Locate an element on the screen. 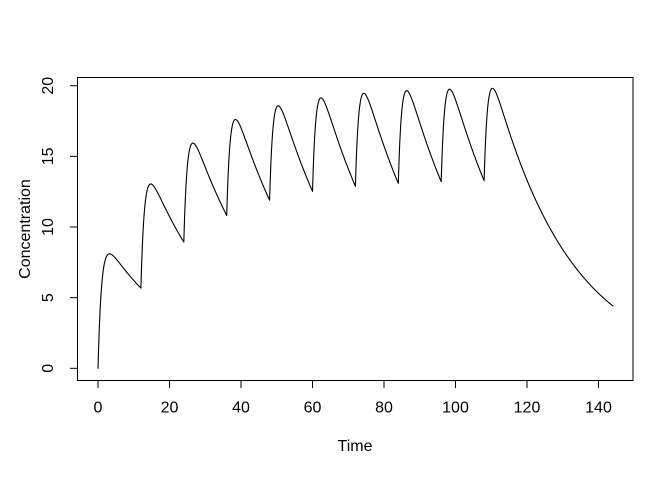 The height and width of the screenshot is (485, 672). x-tick-label: 60 is located at coordinates (313, 408).